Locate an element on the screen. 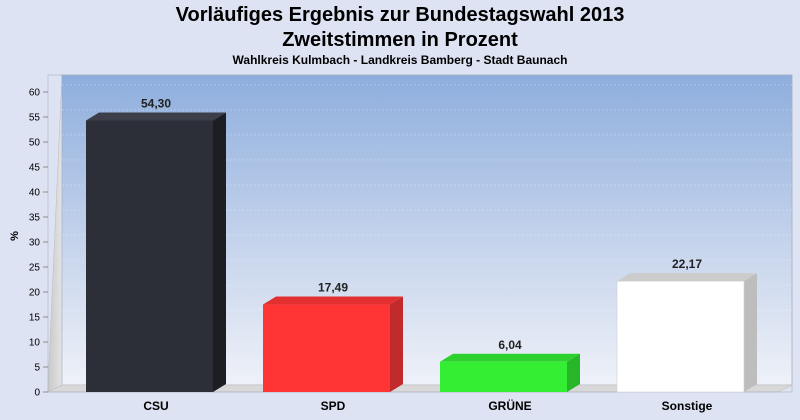 The image size is (800, 420). bar-sonstige is located at coordinates (686, 333).